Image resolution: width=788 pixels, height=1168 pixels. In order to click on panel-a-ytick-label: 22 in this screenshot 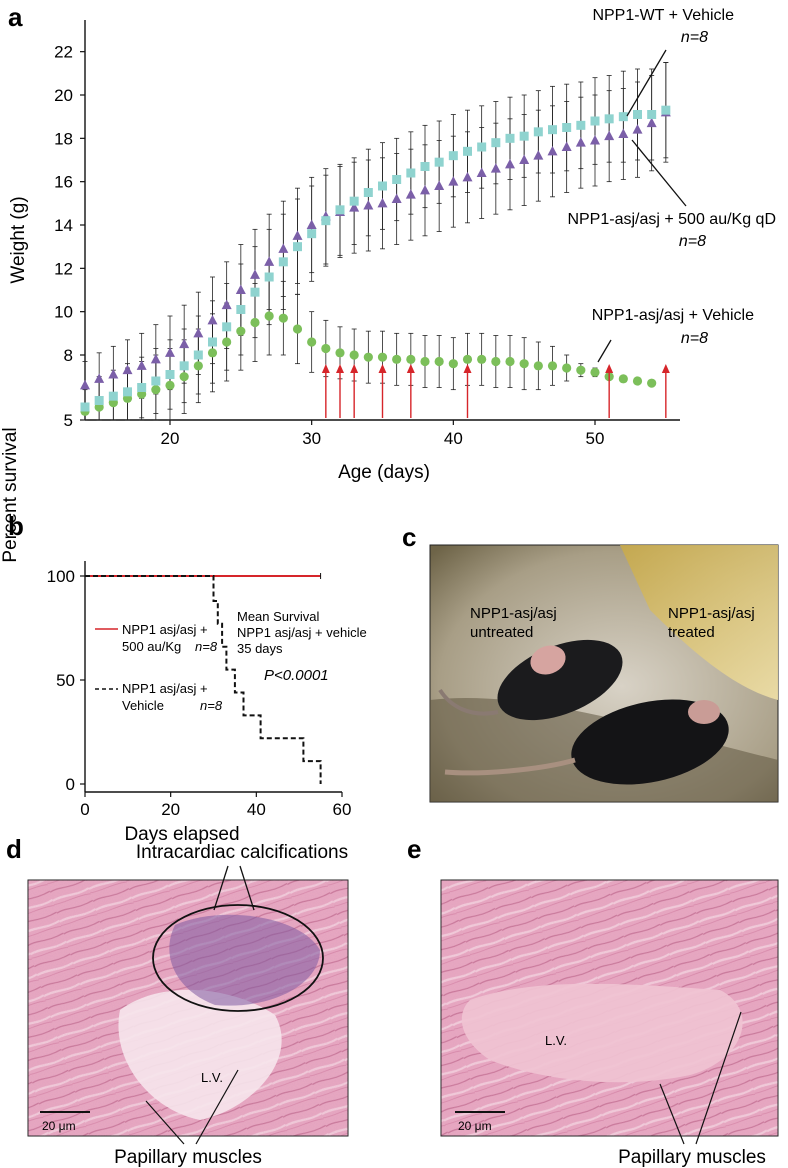, I will do `click(63, 52)`.